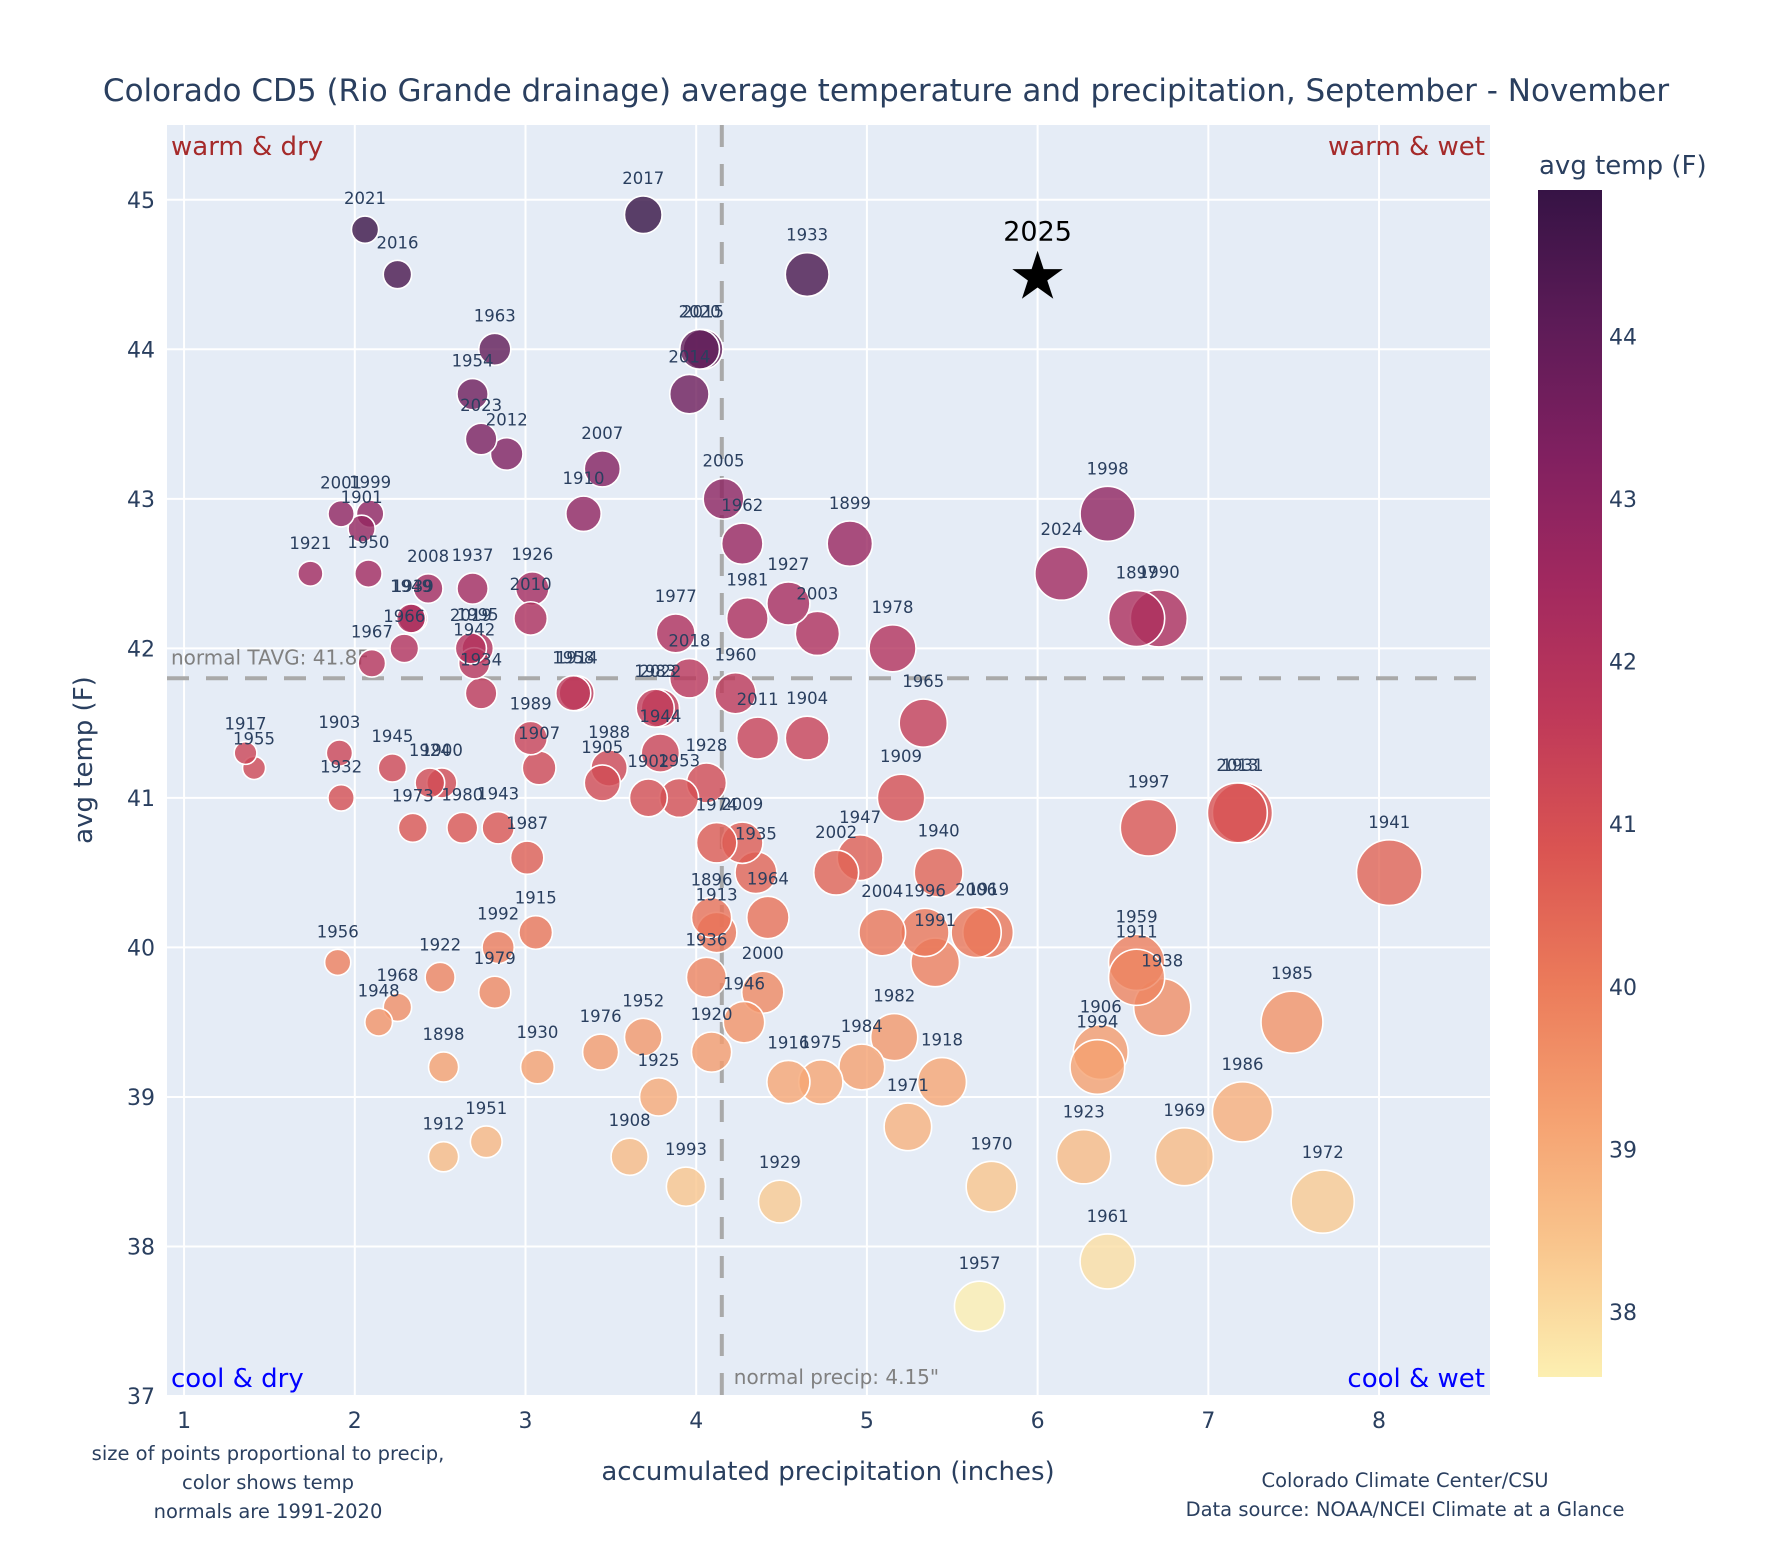  I want to click on point-year-label: 1919, so click(988, 889).